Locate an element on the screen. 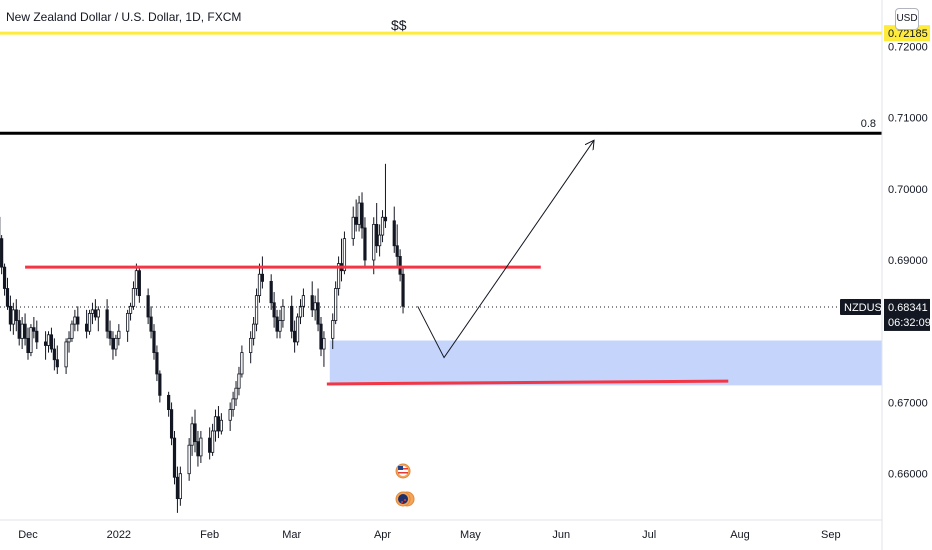 Image resolution: width=932 pixels, height=550 pixels. us-flag-event-icon is located at coordinates (403, 471).